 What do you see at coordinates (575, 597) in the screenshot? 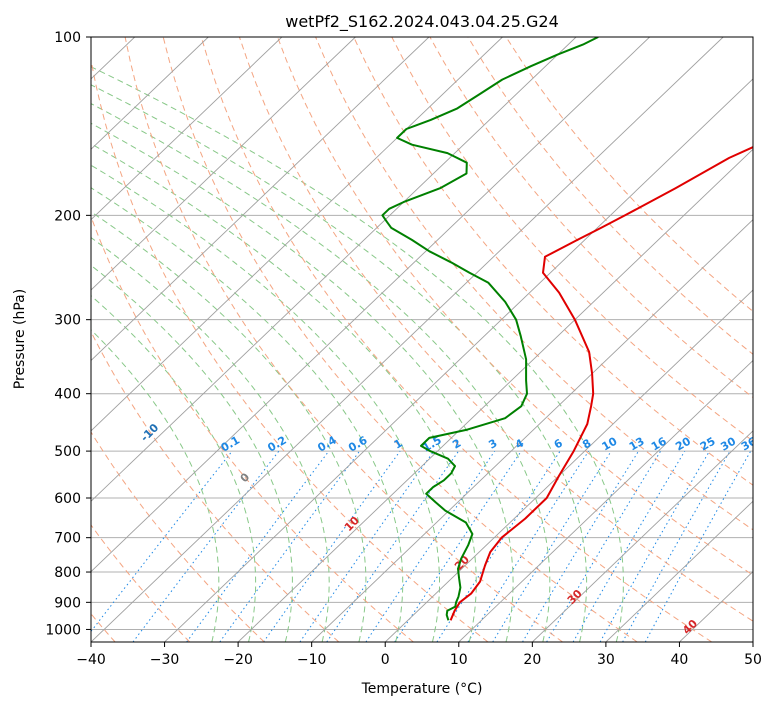
I see `dry-adiabat-label: 30` at bounding box center [575, 597].